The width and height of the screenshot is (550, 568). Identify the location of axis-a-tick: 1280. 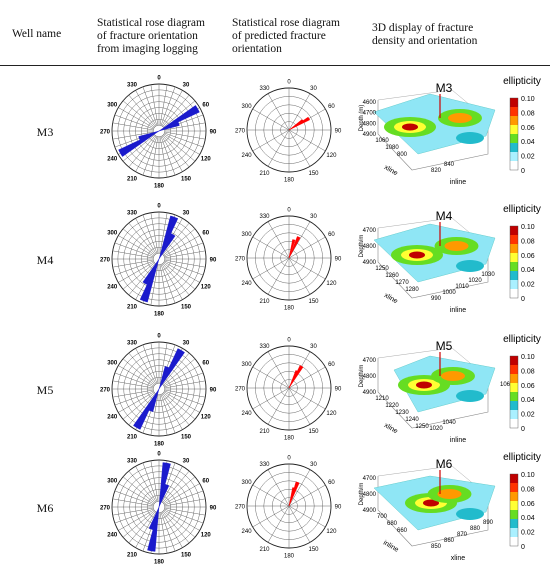
(412, 290).